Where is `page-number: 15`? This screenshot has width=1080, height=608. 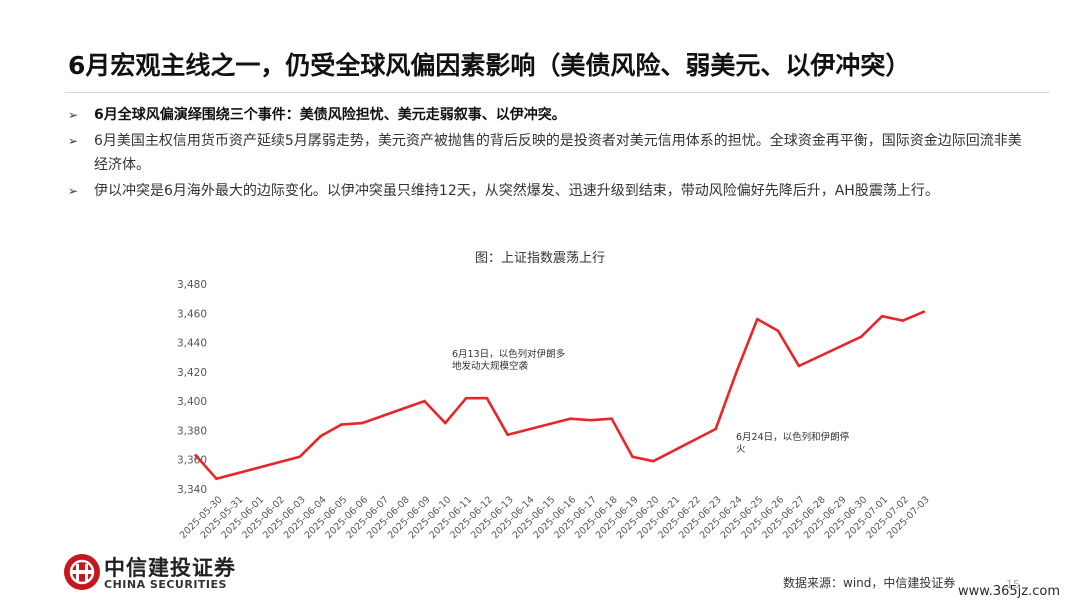
page-number: 15 is located at coordinates (1013, 584).